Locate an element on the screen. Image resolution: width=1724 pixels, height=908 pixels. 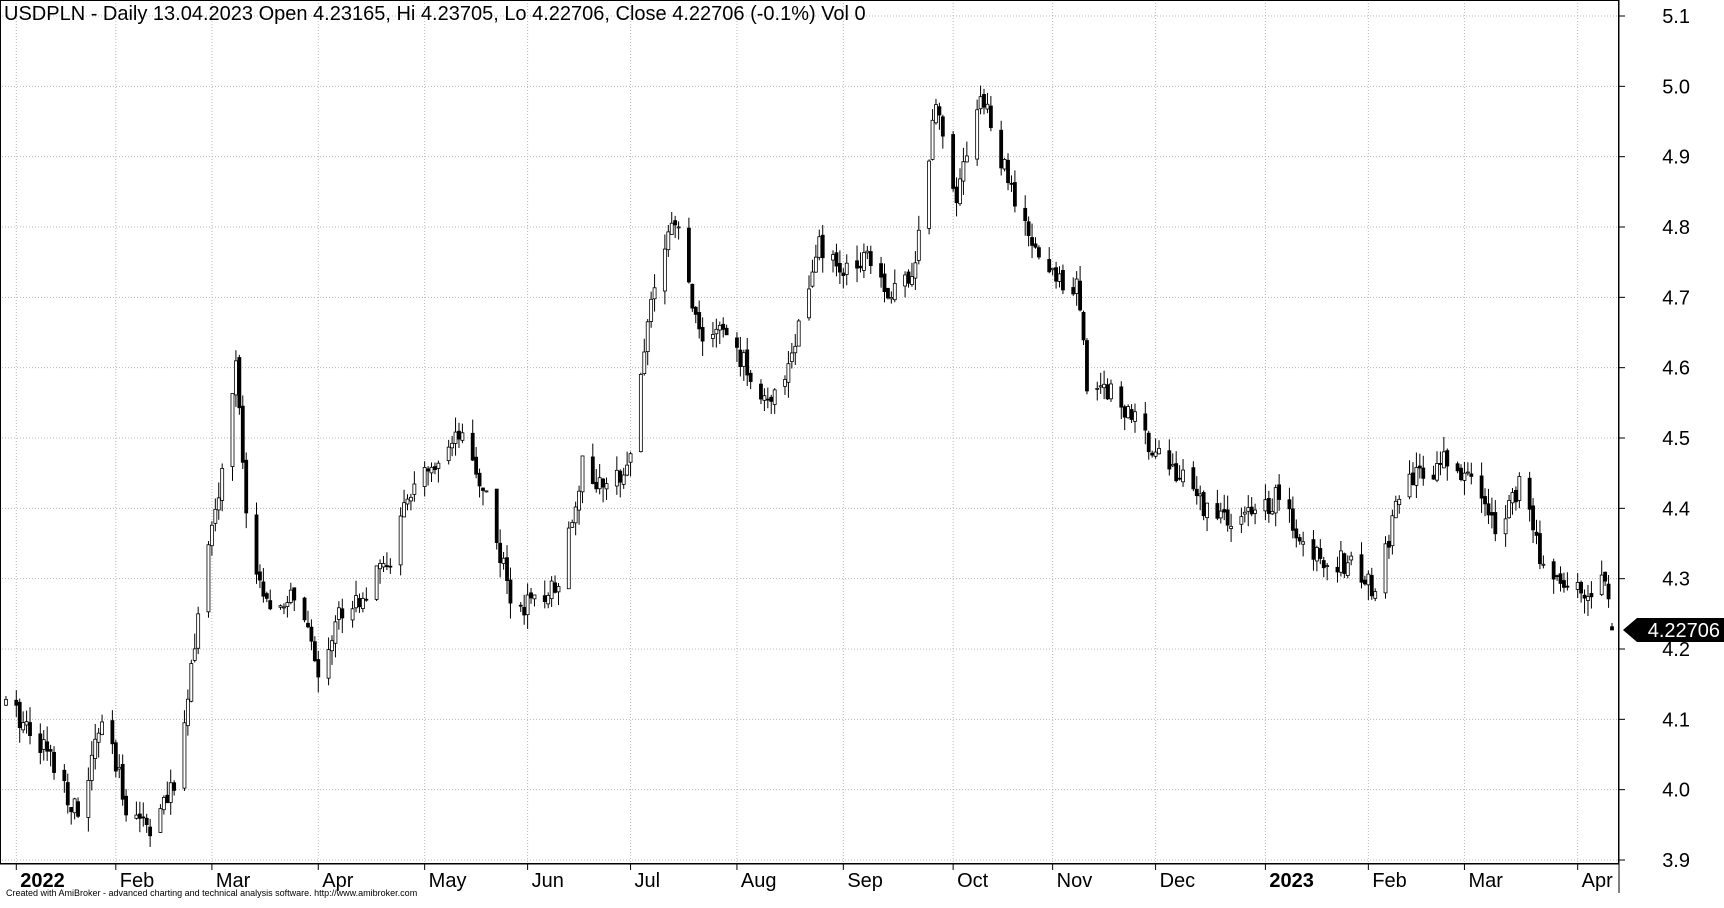
y-tick-label: 4.5 is located at coordinates (1676, 439).